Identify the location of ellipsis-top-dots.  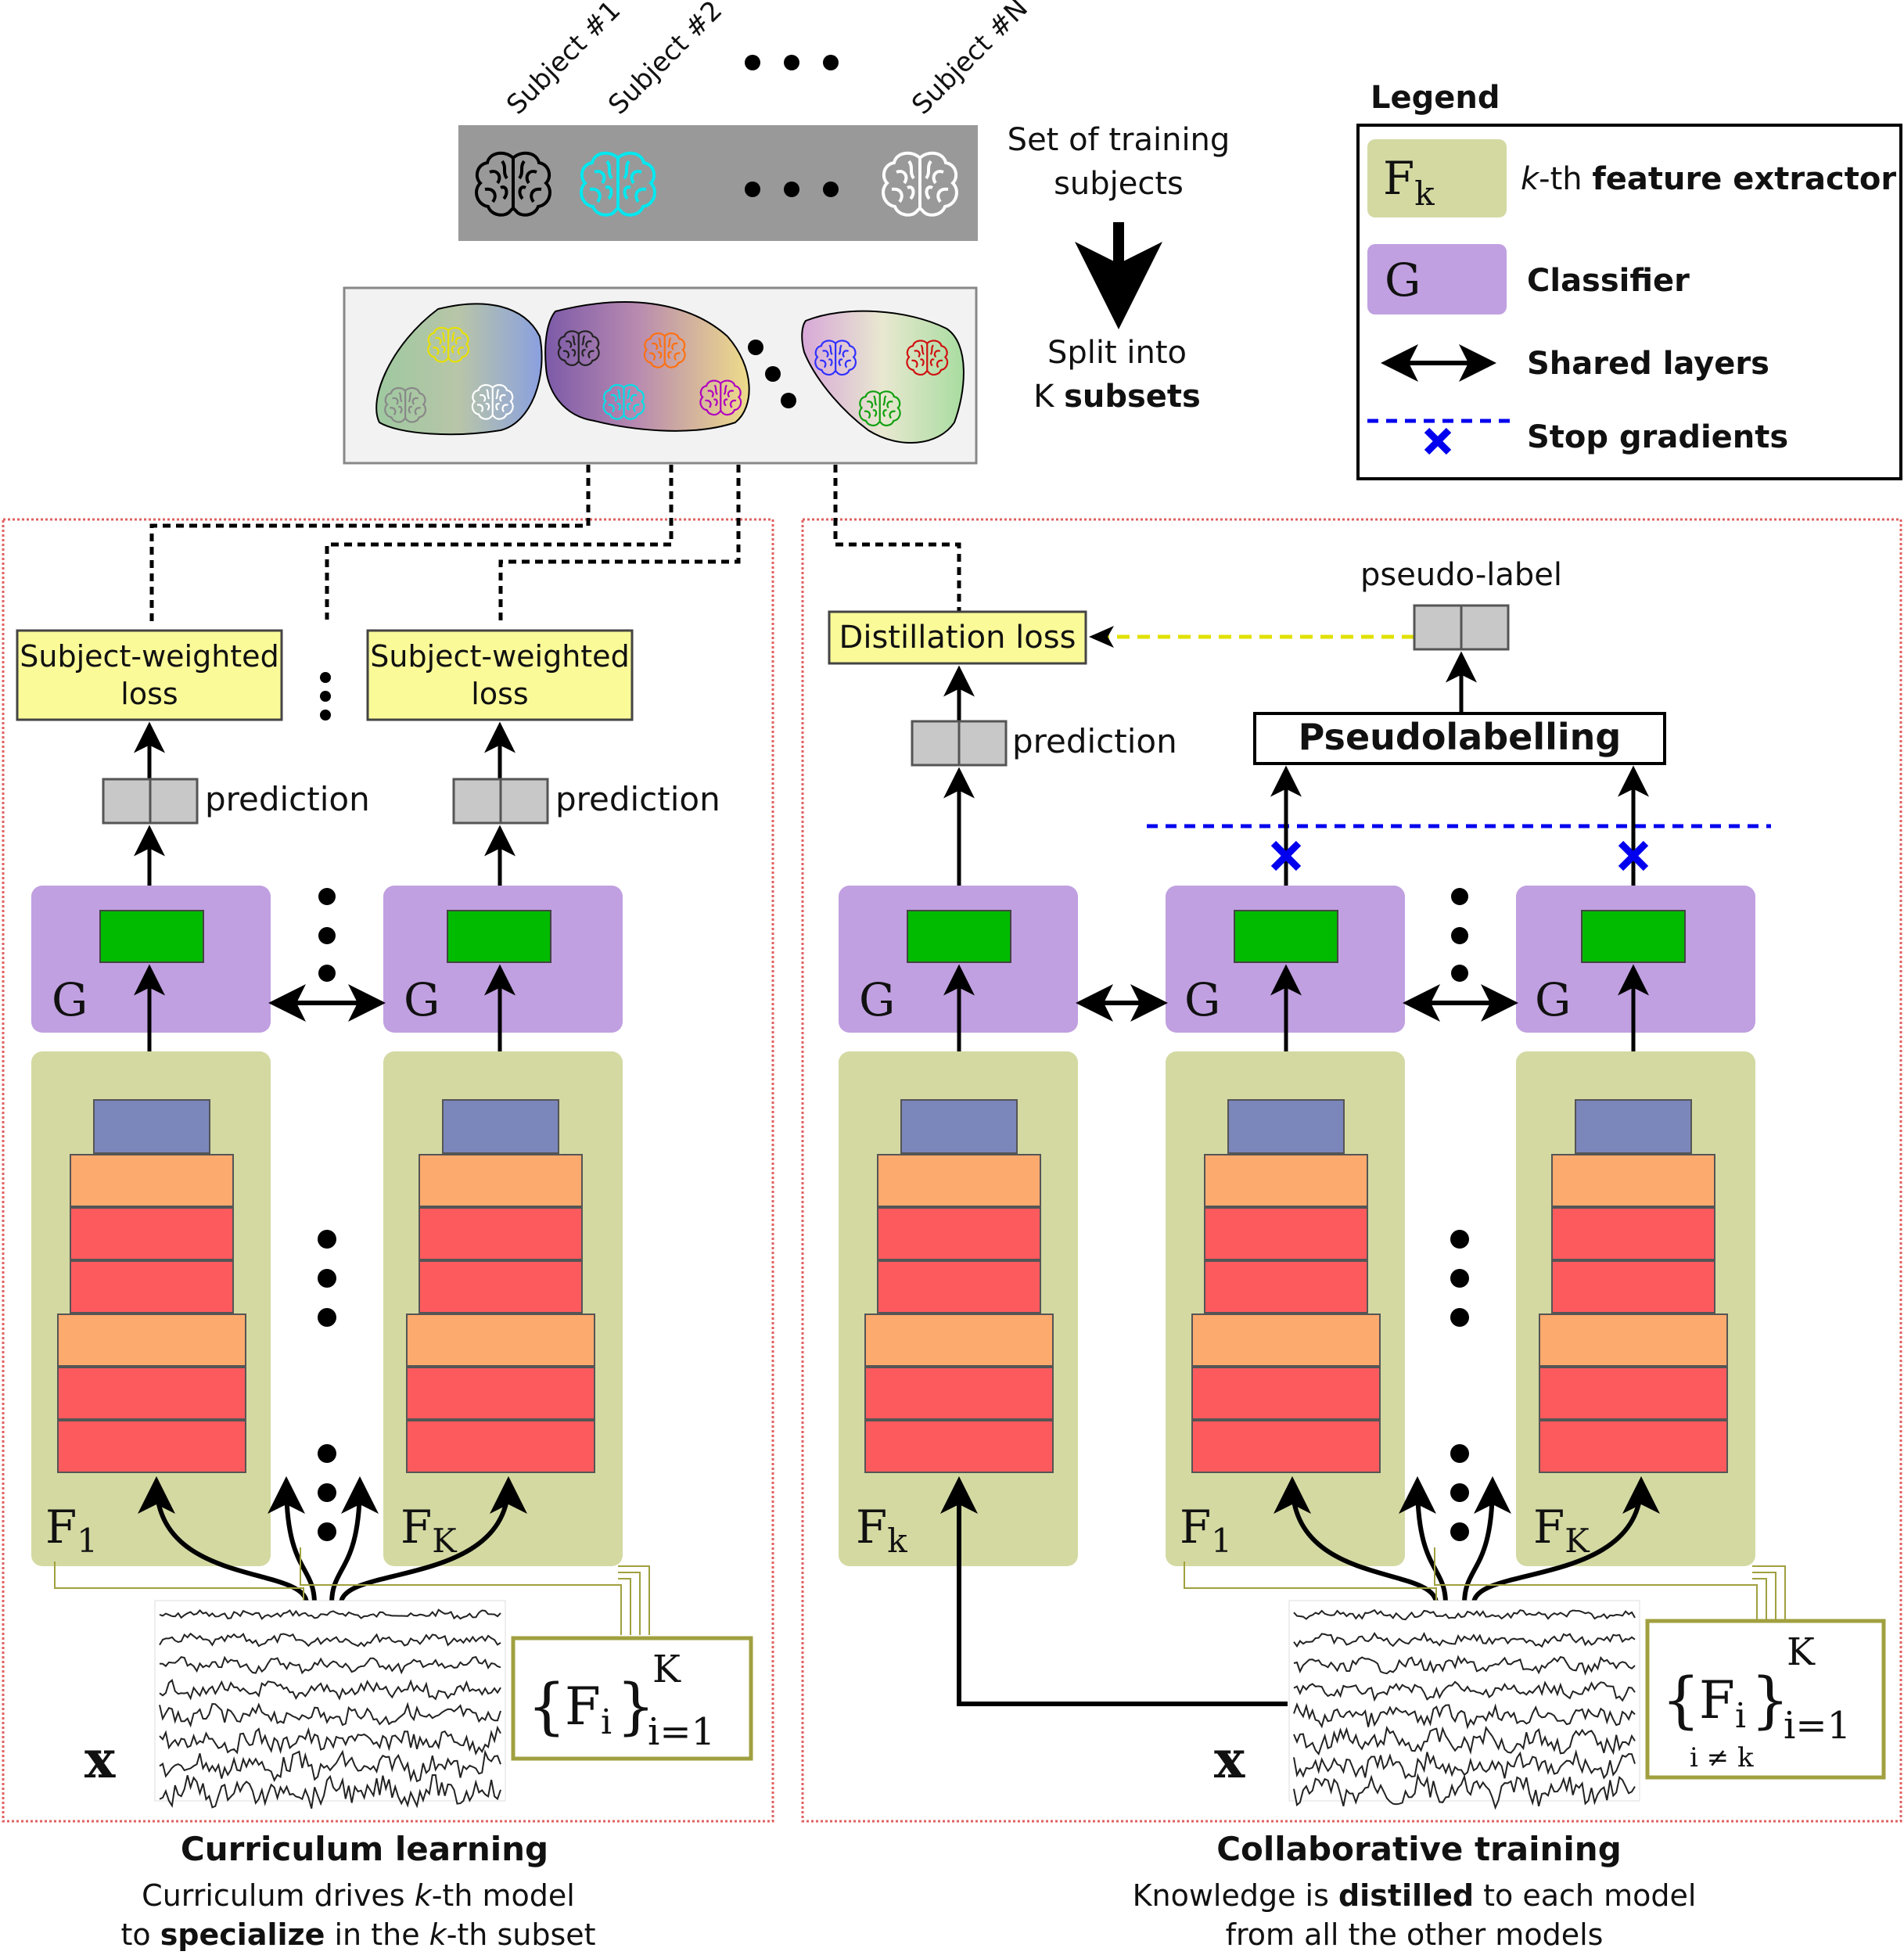
(792, 62).